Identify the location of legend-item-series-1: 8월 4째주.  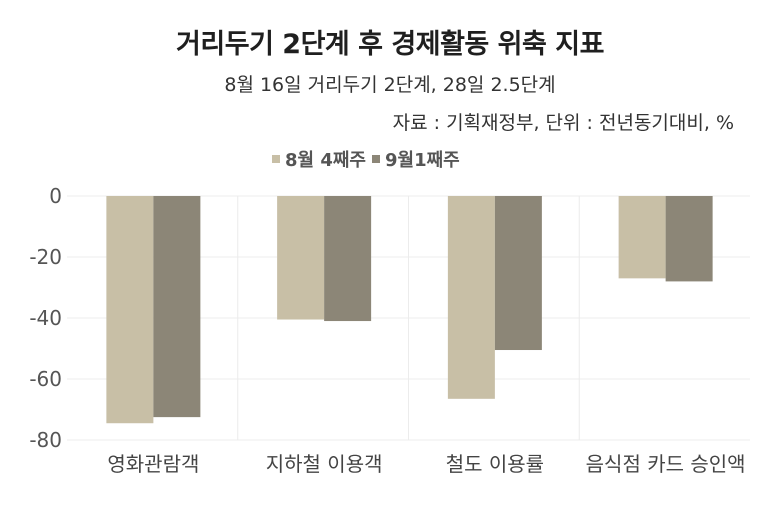
(319, 159).